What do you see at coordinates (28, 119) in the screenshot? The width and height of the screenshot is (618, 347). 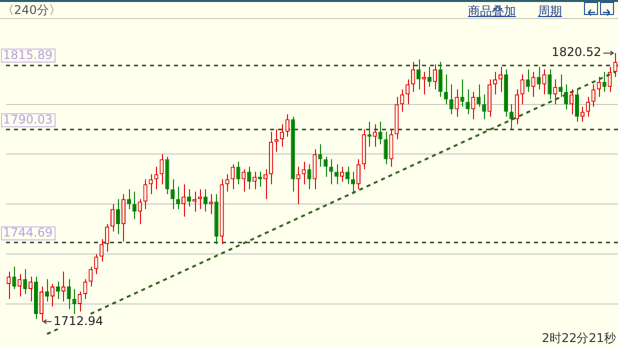 I see `ref-line-label: 1790.03` at bounding box center [28, 119].